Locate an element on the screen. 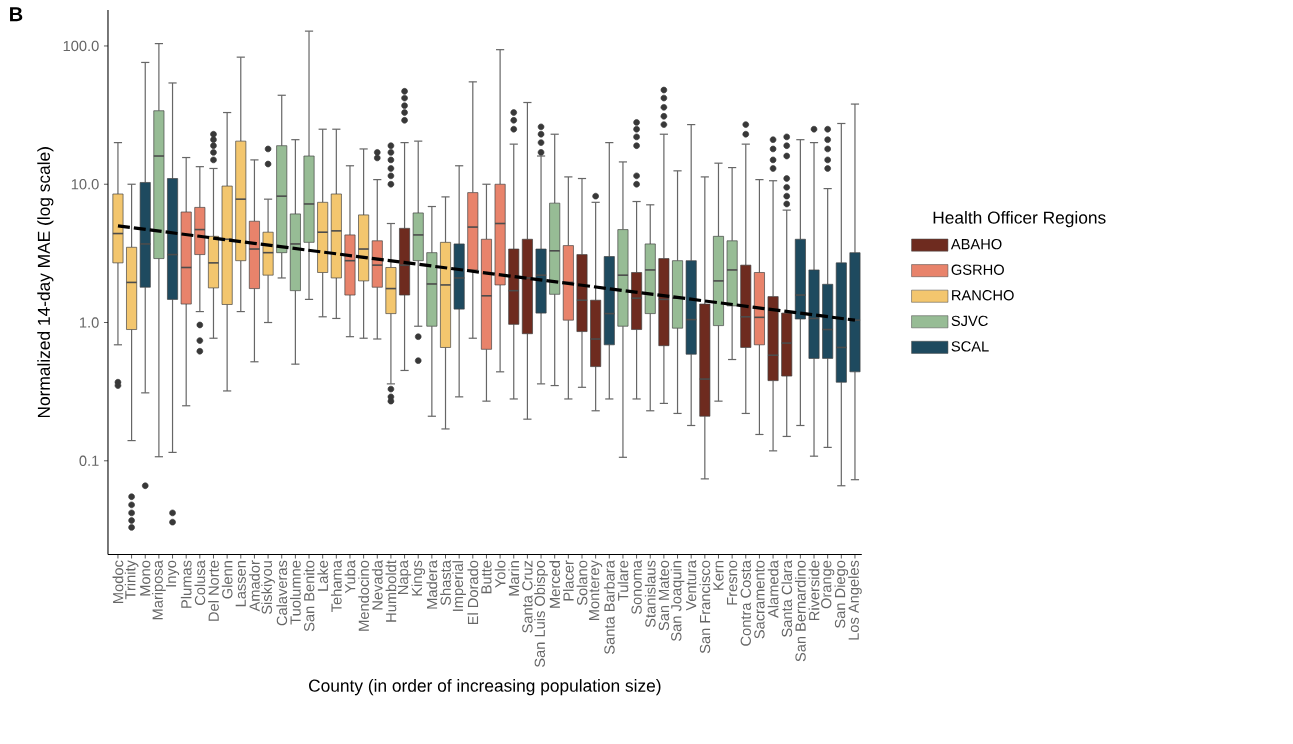  x-tick-label: Shasta is located at coordinates (445, 583).